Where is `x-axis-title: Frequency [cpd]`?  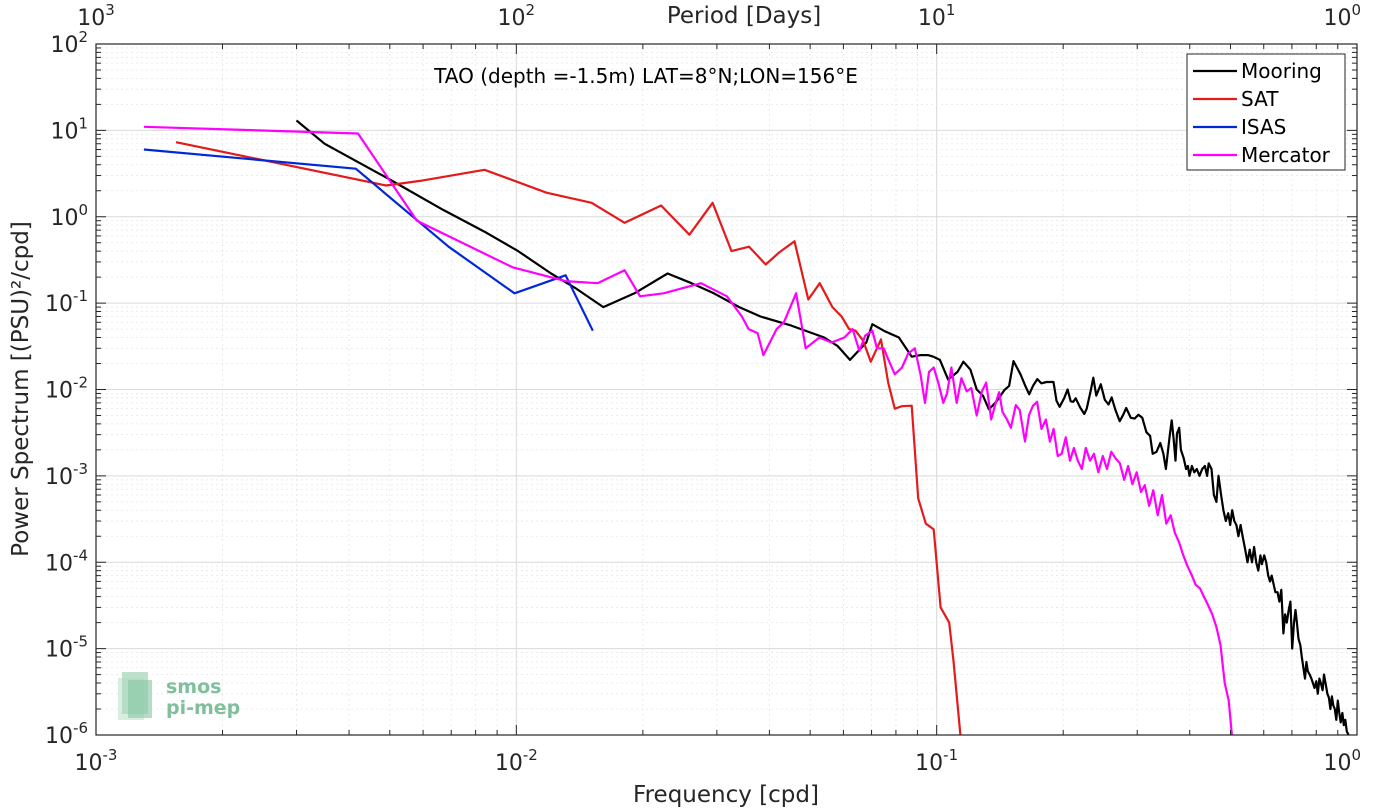 x-axis-title: Frequency [cpd] is located at coordinates (726, 795).